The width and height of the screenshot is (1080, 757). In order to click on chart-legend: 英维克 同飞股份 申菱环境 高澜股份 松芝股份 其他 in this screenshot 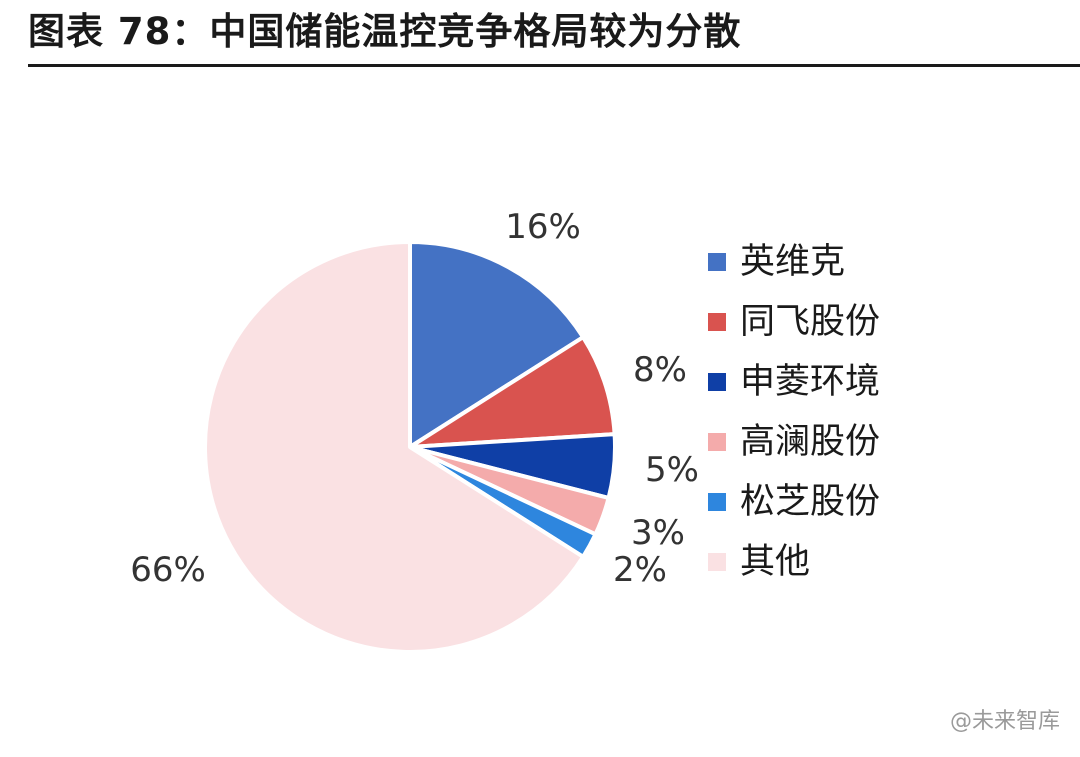, I will do `click(794, 412)`.